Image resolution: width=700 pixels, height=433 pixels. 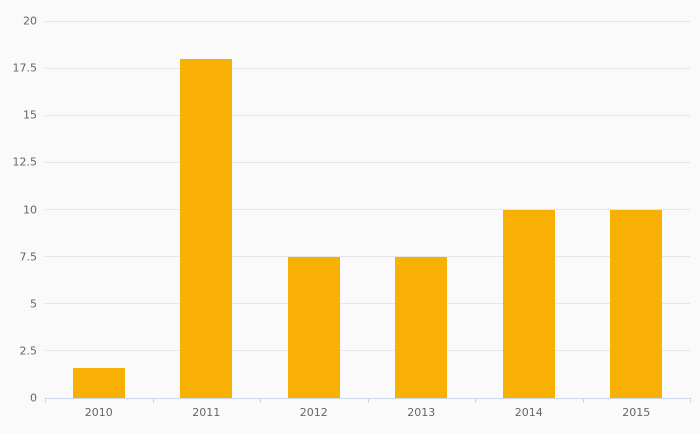 What do you see at coordinates (33, 304) in the screenshot?
I see `y-axis-label: 5` at bounding box center [33, 304].